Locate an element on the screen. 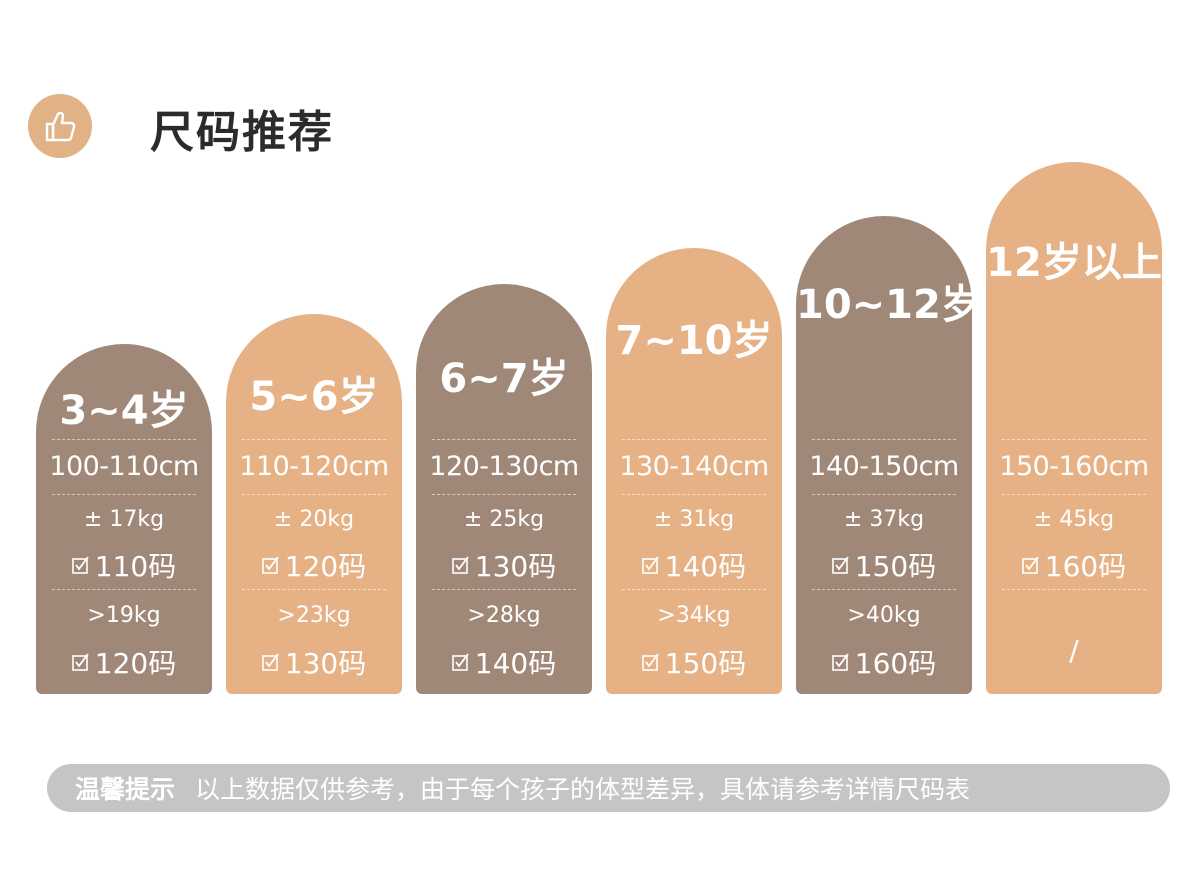  weight-value: ± 31kg is located at coordinates (694, 519).